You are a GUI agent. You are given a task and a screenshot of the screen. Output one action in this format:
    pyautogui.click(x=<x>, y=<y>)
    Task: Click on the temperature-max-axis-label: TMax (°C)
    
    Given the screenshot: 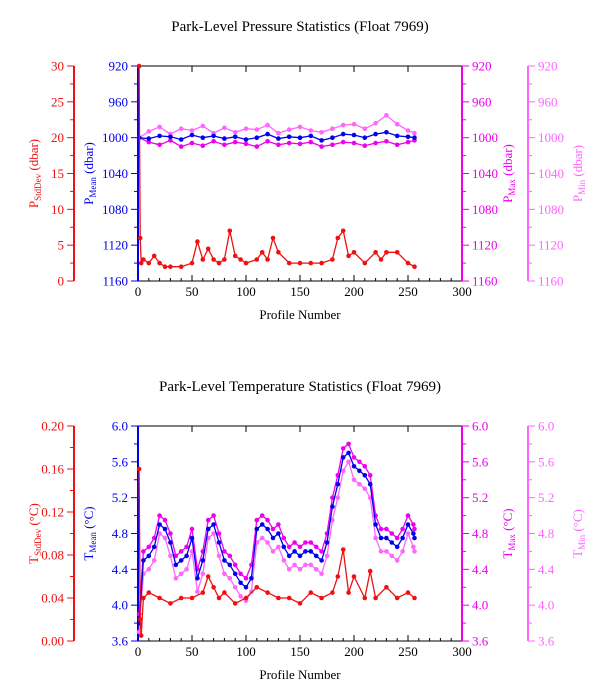 What is the action you would take?
    pyautogui.click(x=508, y=533)
    